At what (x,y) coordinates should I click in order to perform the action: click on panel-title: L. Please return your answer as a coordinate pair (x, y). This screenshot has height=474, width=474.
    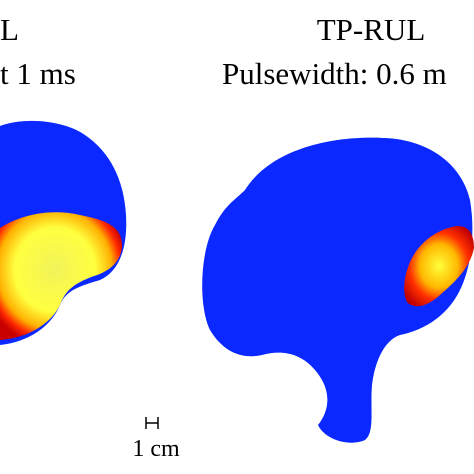
    Looking at the image, I should click on (9, 29).